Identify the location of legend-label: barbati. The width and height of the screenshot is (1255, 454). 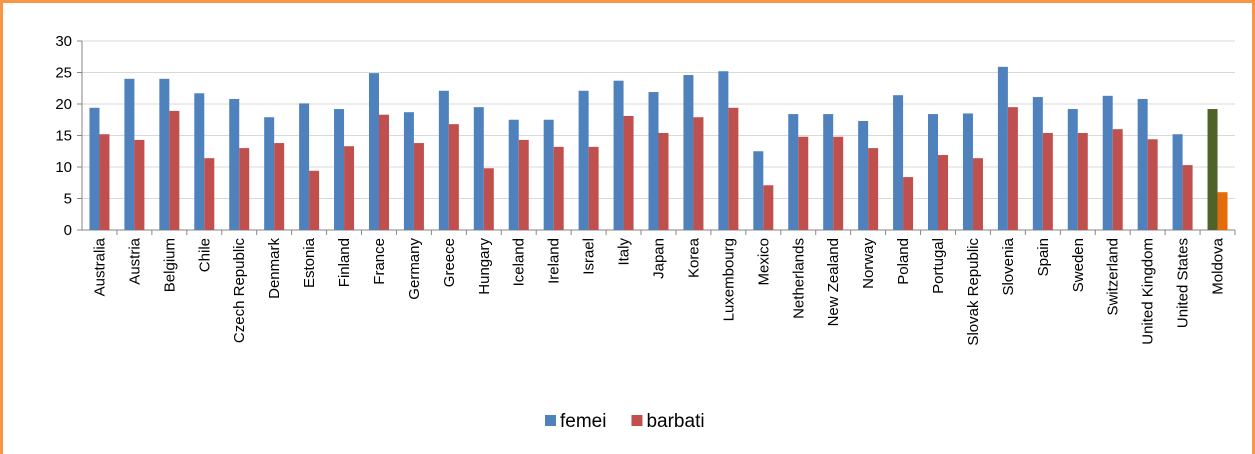
(675, 421).